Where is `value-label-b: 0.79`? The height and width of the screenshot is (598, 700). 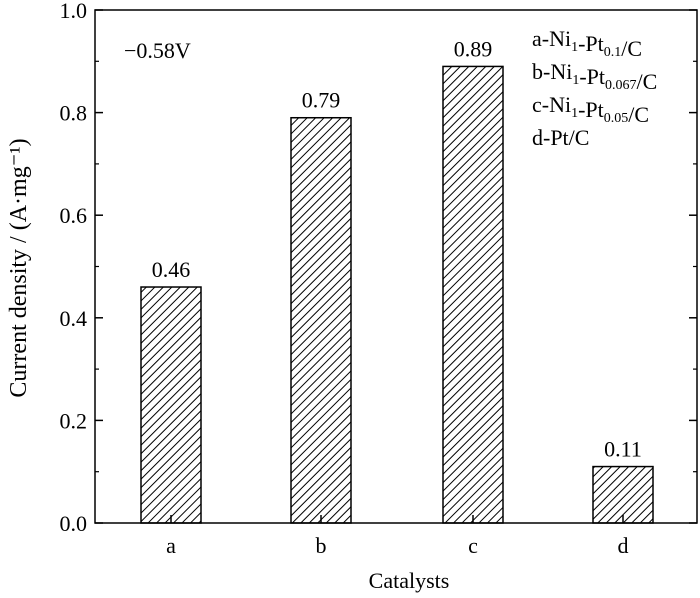
value-label-b: 0.79 is located at coordinates (321, 100).